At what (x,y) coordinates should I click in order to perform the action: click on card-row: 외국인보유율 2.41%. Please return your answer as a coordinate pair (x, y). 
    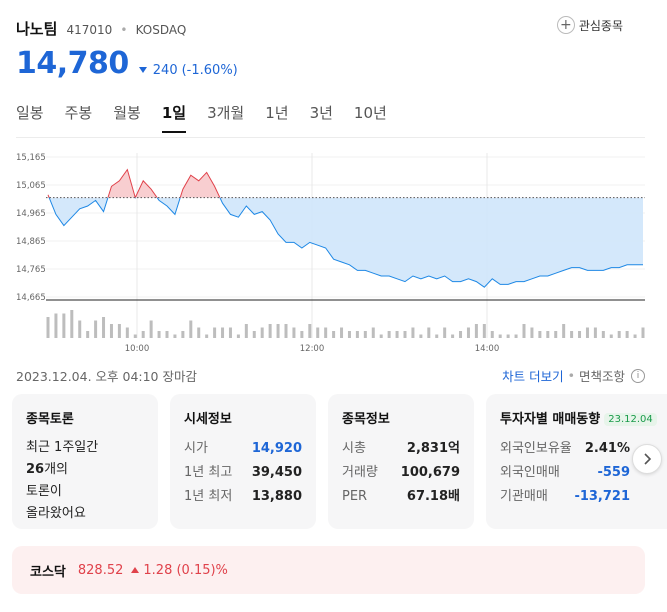
    Looking at the image, I should click on (565, 449).